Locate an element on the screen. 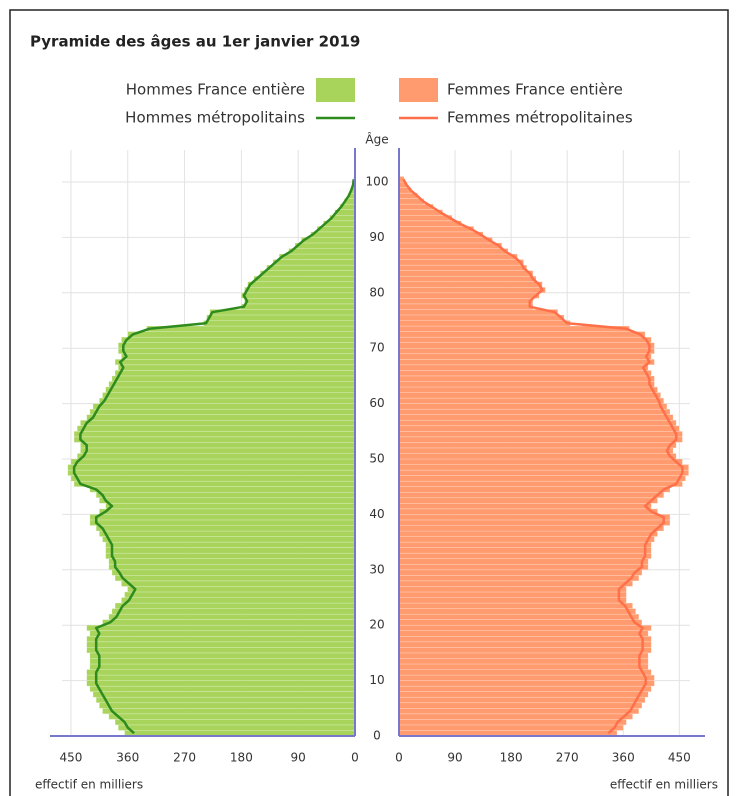 The width and height of the screenshot is (737, 796). y-tick-label: 10 is located at coordinates (376, 680).